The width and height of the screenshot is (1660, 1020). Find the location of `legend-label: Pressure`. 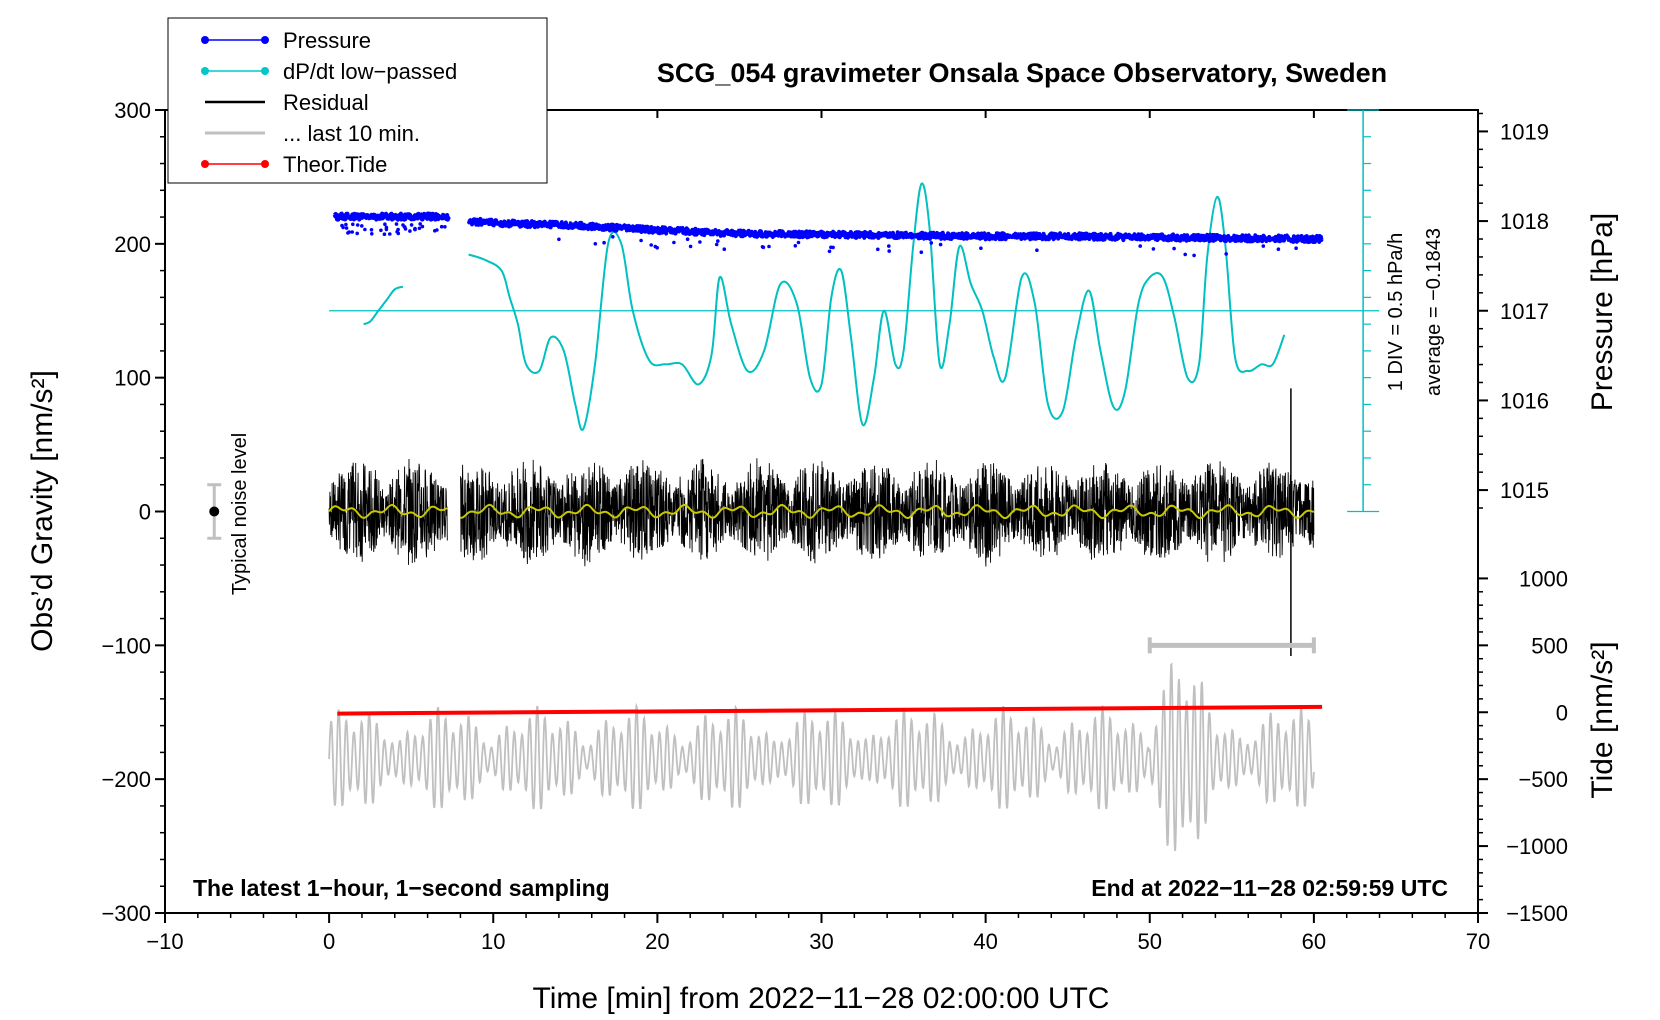

legend-label: Pressure is located at coordinates (327, 40).